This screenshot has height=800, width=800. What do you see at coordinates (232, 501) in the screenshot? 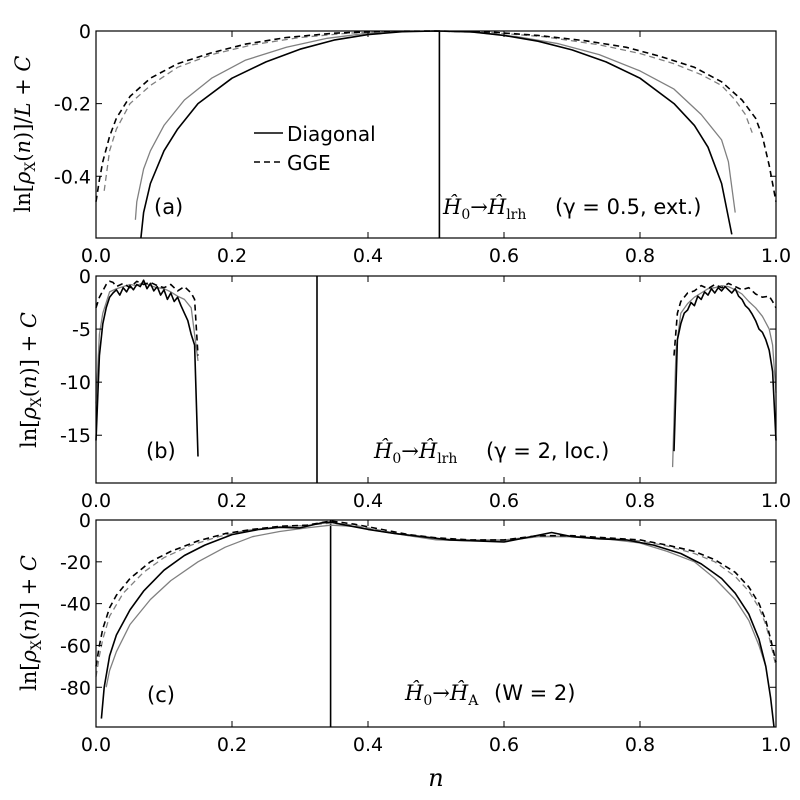
I see `panel-b-xtick-label: 0.2` at bounding box center [232, 501].